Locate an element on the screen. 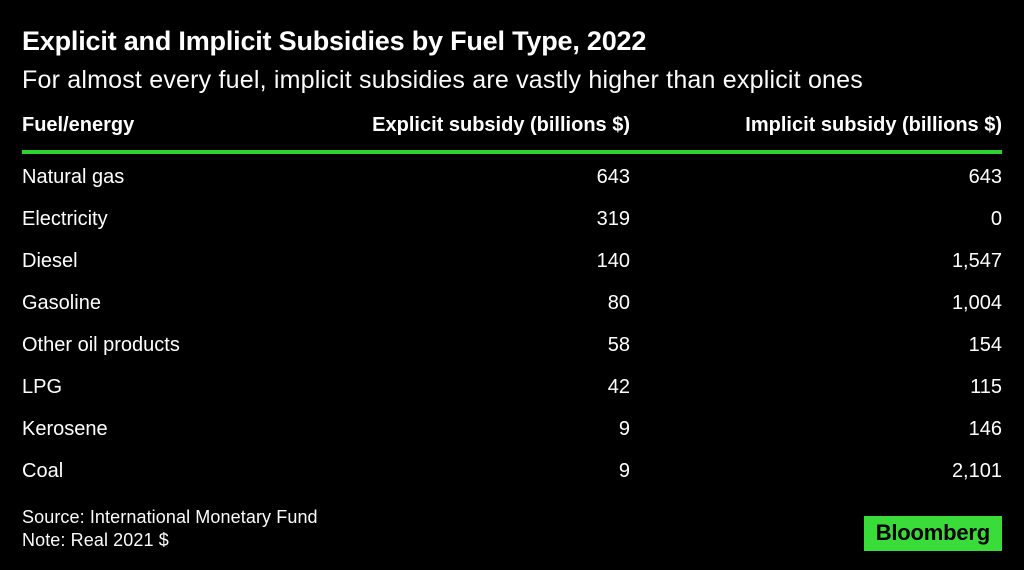 The width and height of the screenshot is (1024, 570). explicit-cell: 80 is located at coordinates (618, 303).